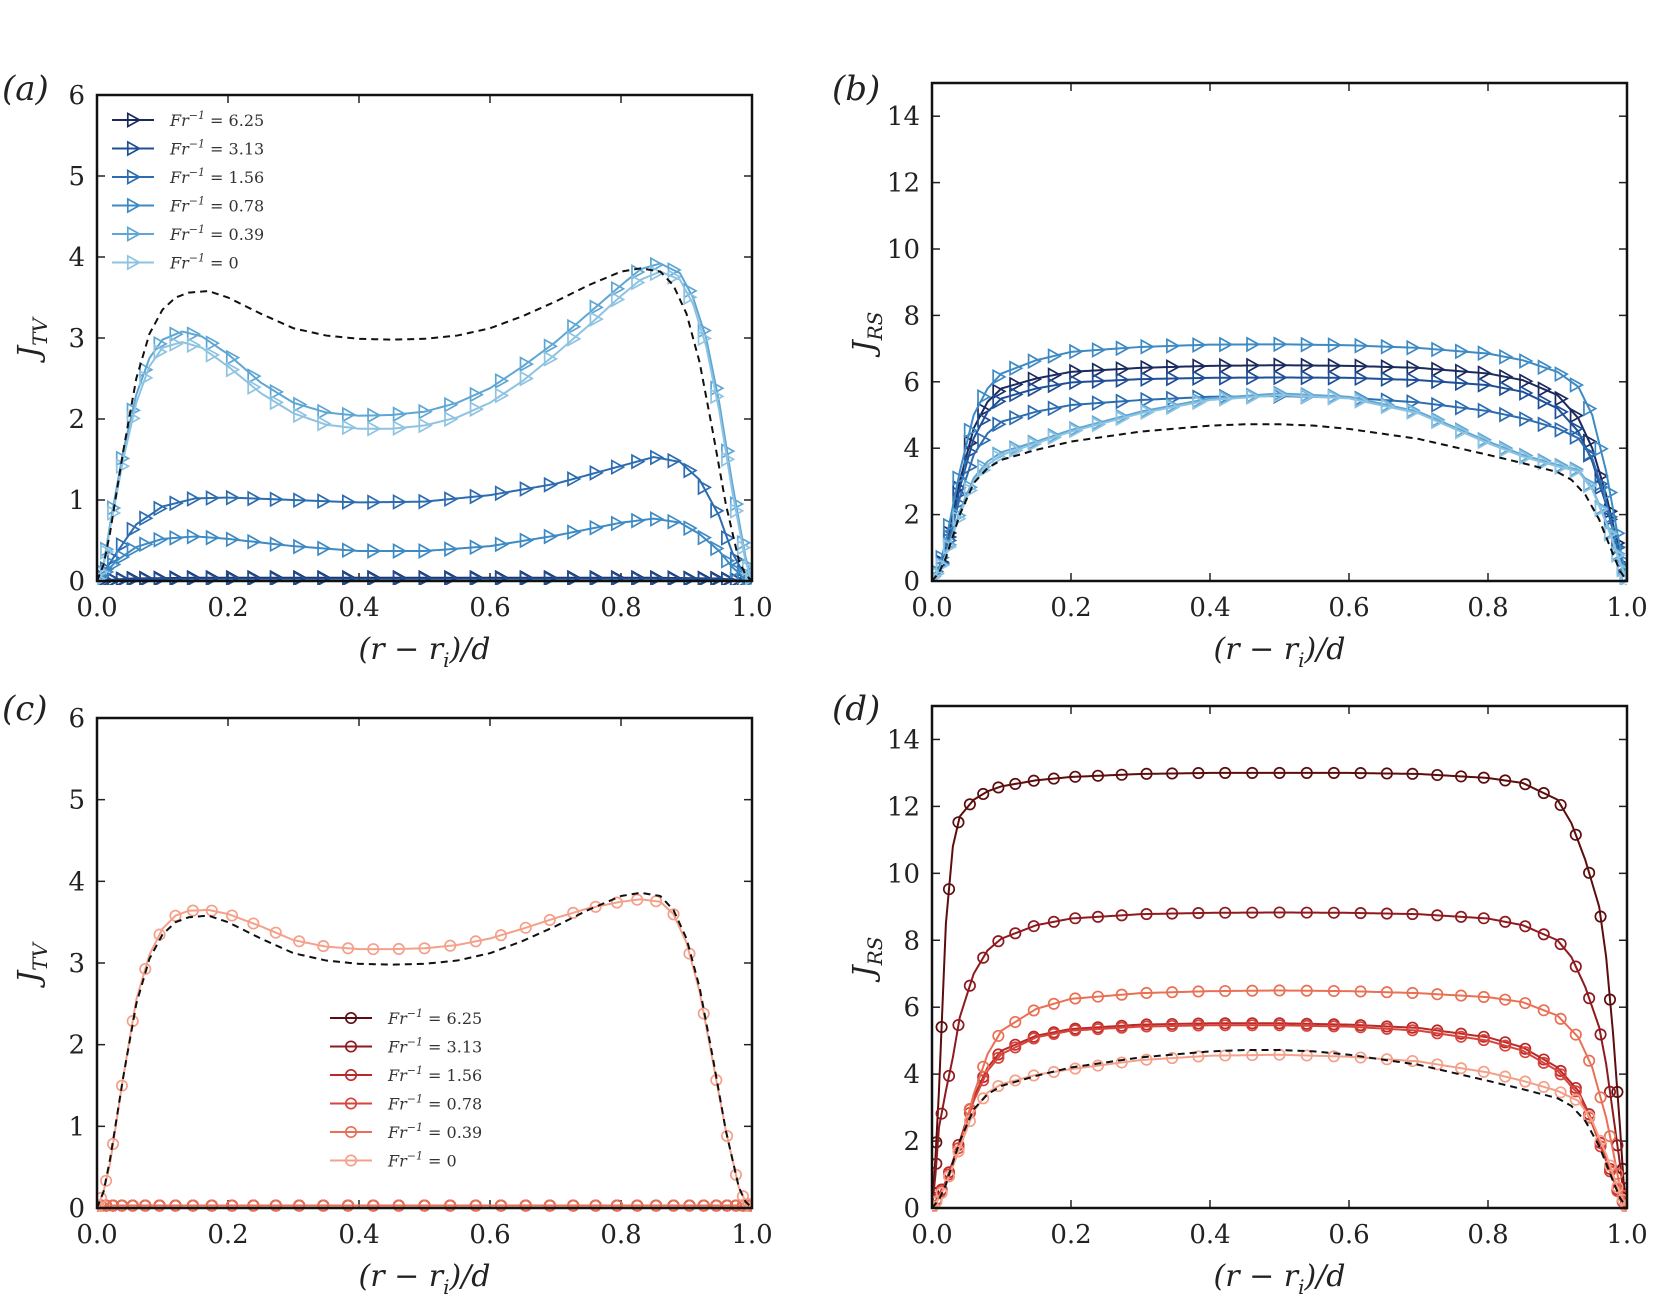  What do you see at coordinates (76, 719) in the screenshot?
I see `y-tick-label: 6` at bounding box center [76, 719].